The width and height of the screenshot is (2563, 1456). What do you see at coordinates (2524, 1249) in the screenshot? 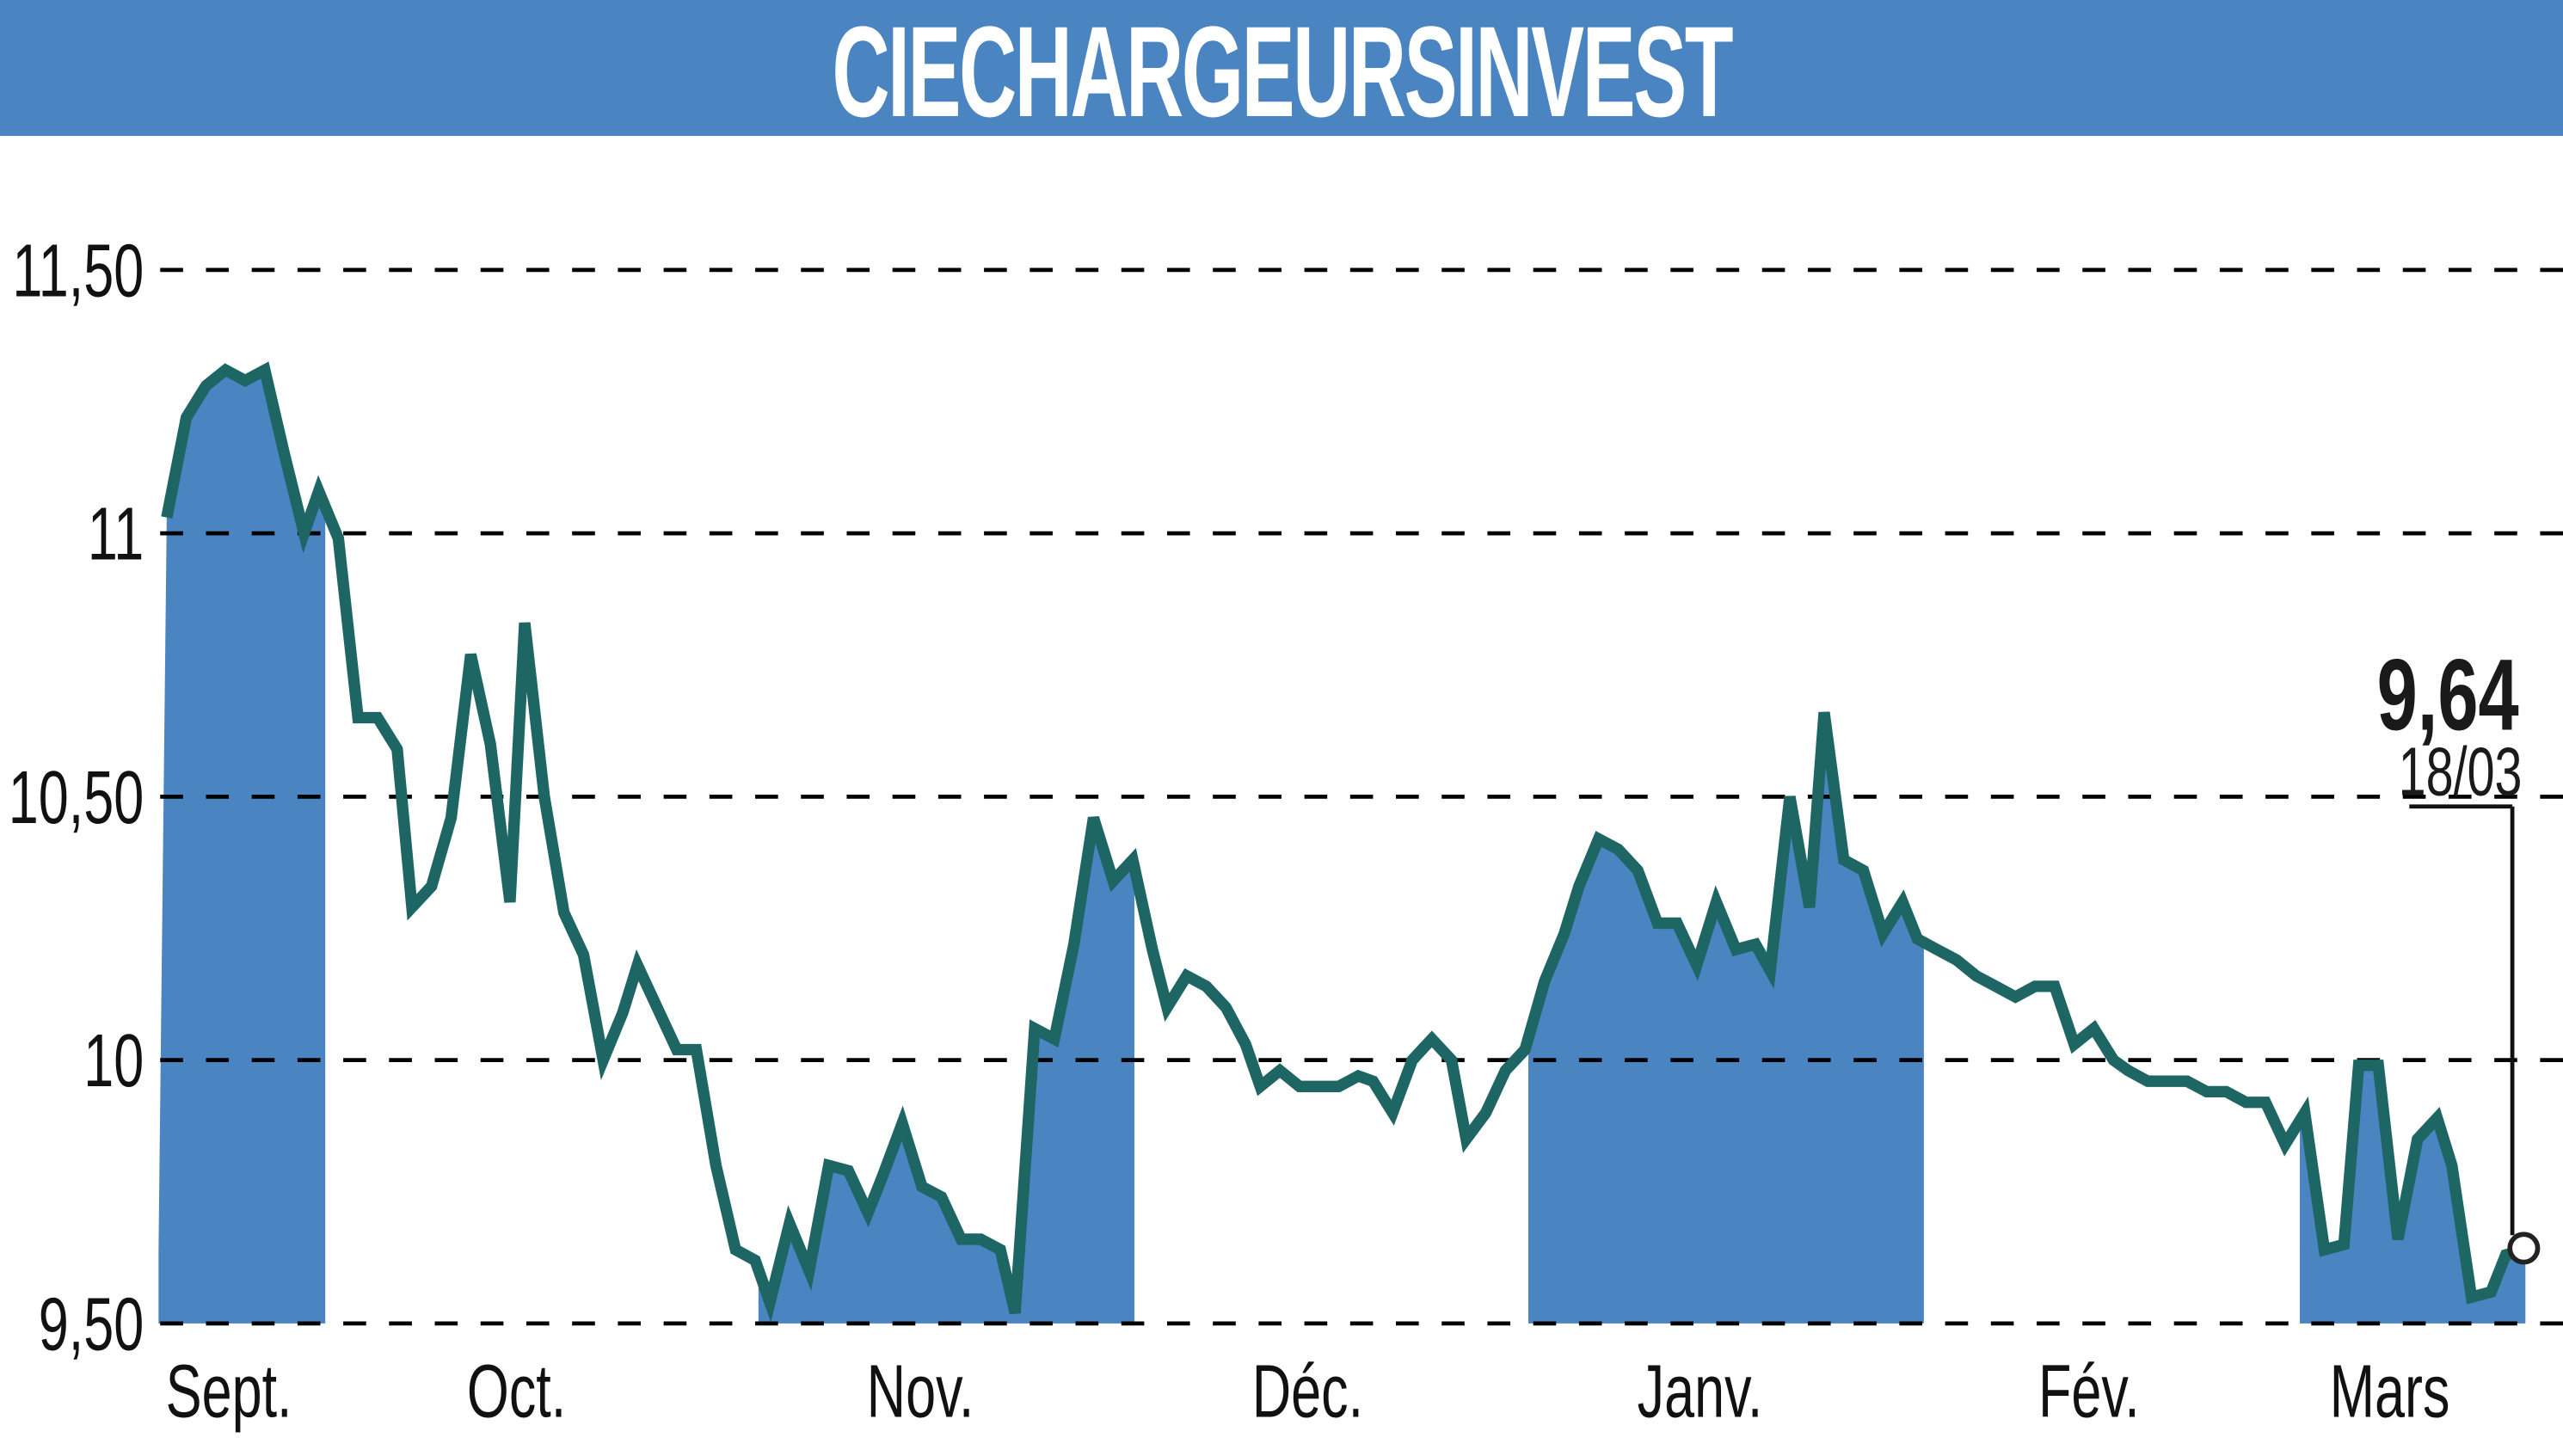
I see `last-point-marker` at bounding box center [2524, 1249].